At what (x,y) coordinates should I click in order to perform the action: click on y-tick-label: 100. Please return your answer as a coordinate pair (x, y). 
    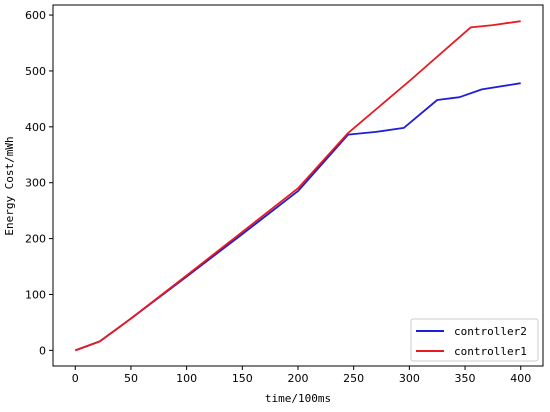
    Looking at the image, I should click on (35, 294).